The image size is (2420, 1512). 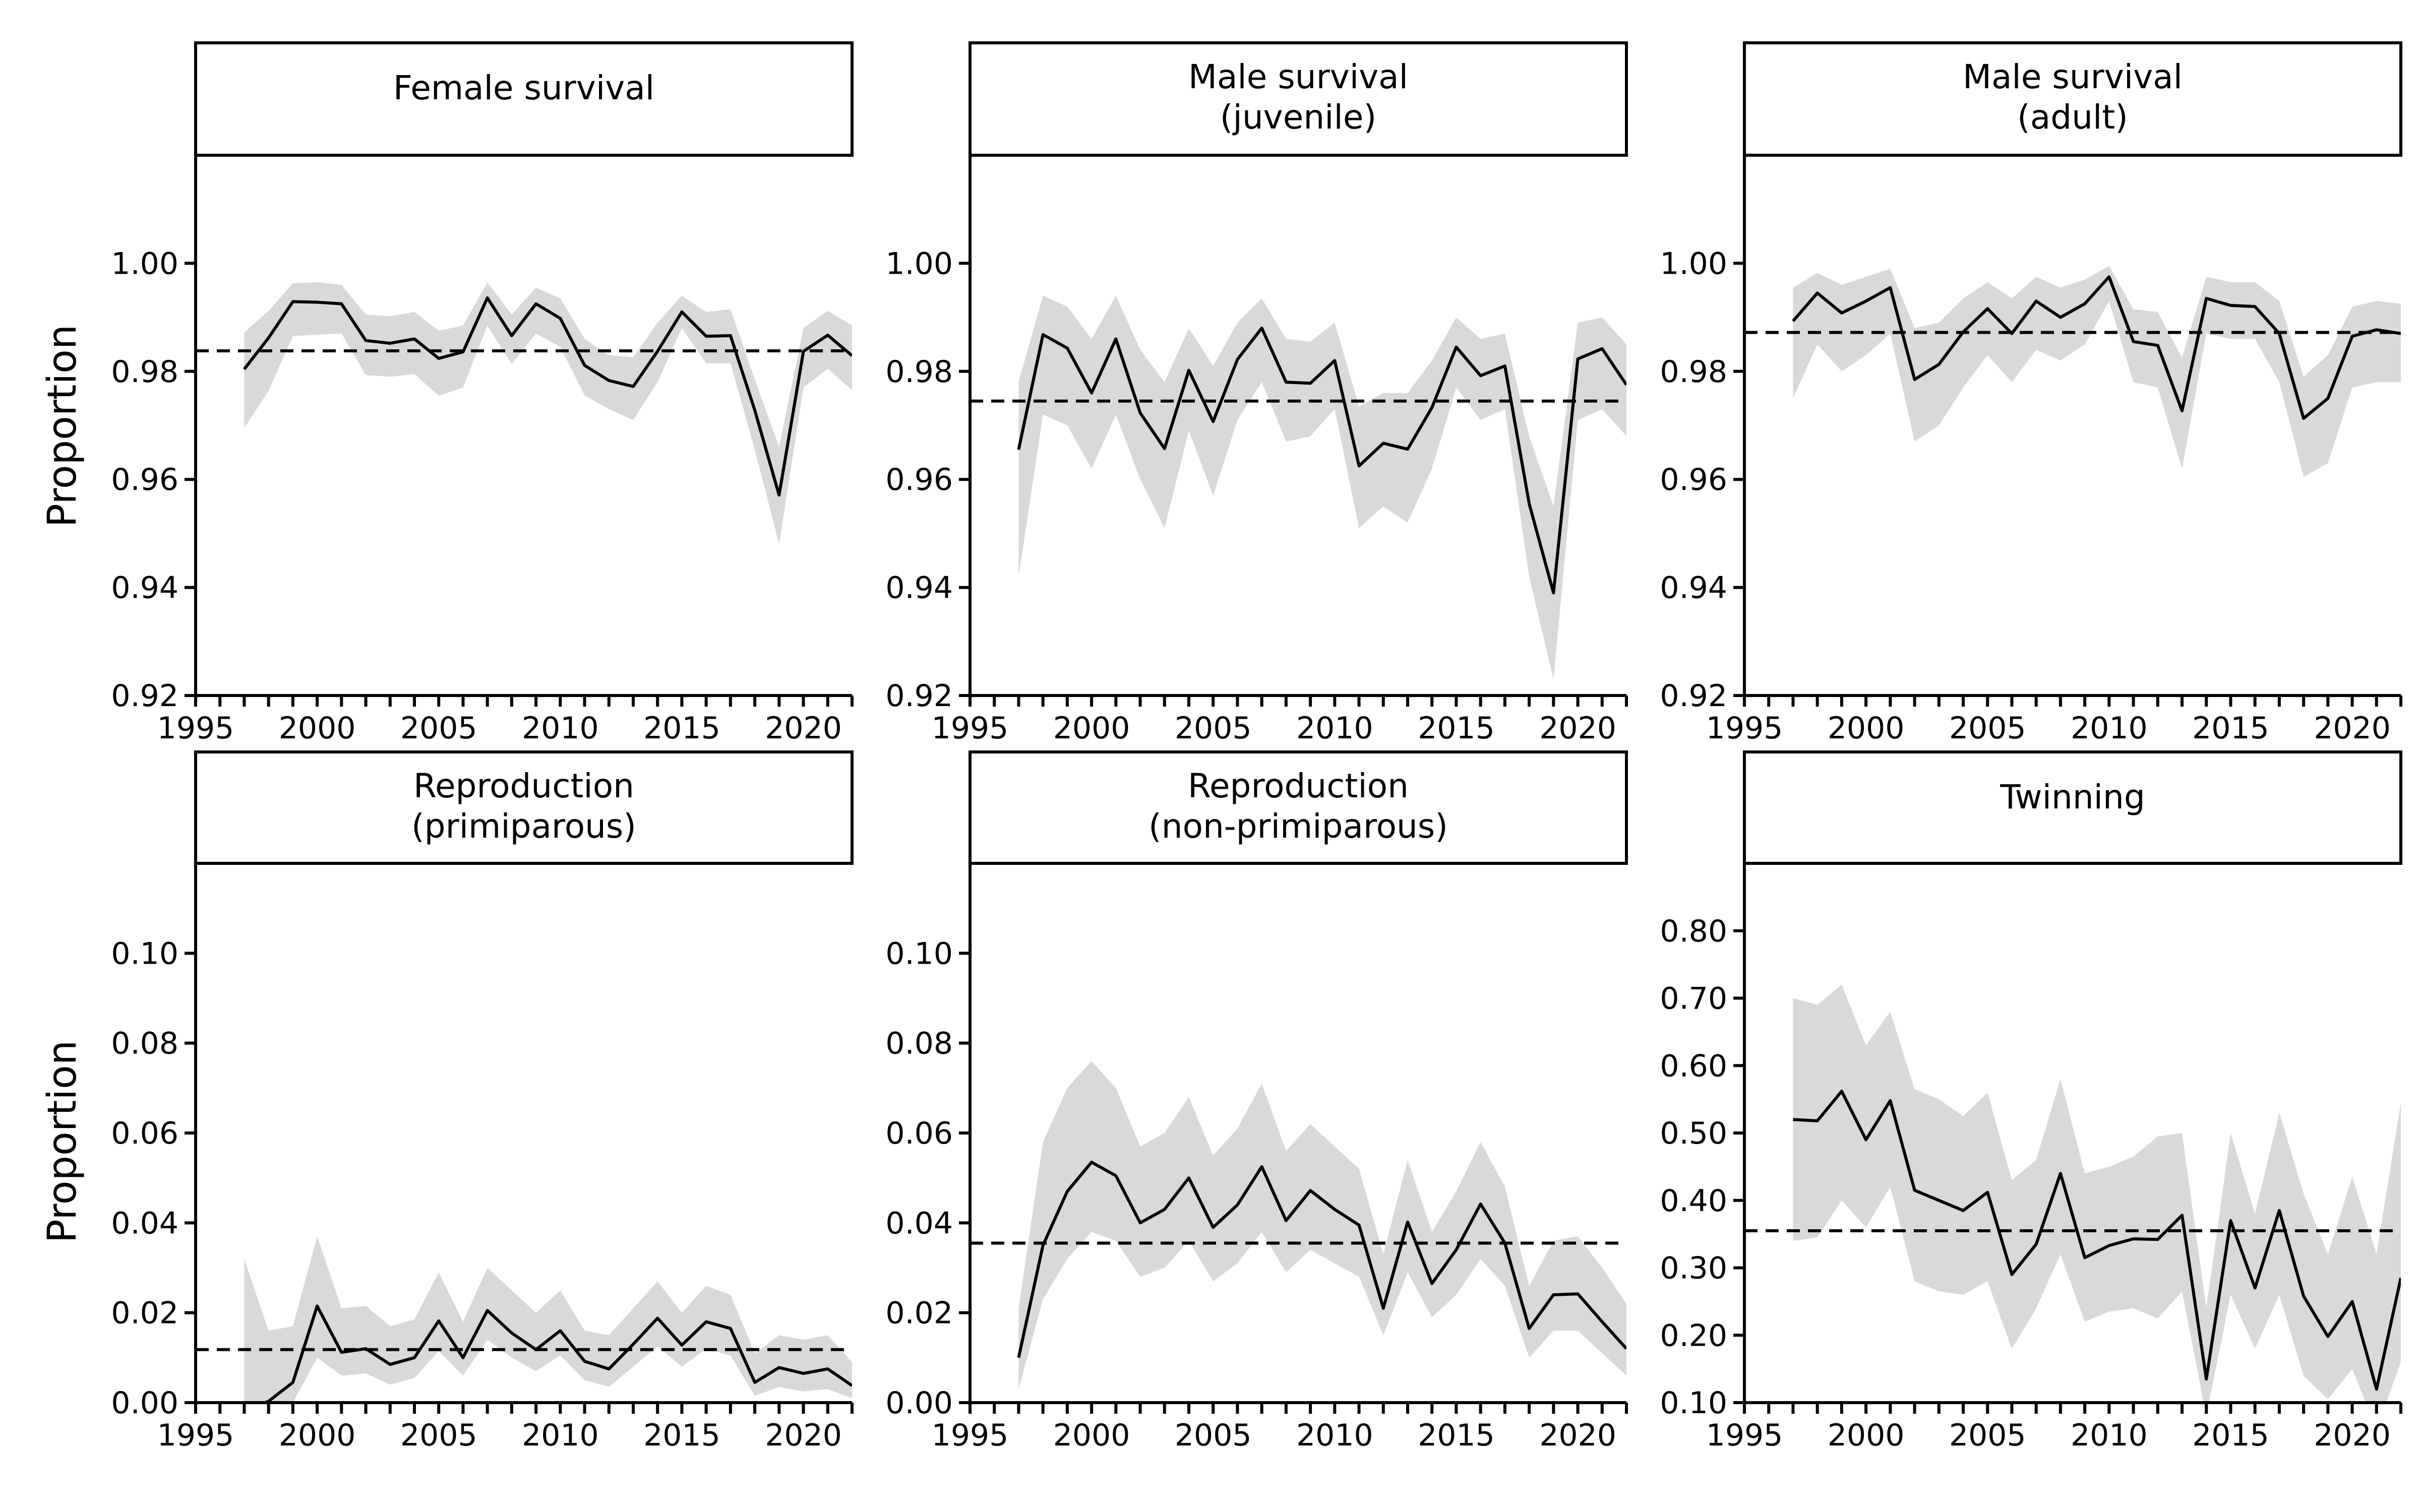 What do you see at coordinates (2072, 117) in the screenshot?
I see `facet-title: (adult)` at bounding box center [2072, 117].